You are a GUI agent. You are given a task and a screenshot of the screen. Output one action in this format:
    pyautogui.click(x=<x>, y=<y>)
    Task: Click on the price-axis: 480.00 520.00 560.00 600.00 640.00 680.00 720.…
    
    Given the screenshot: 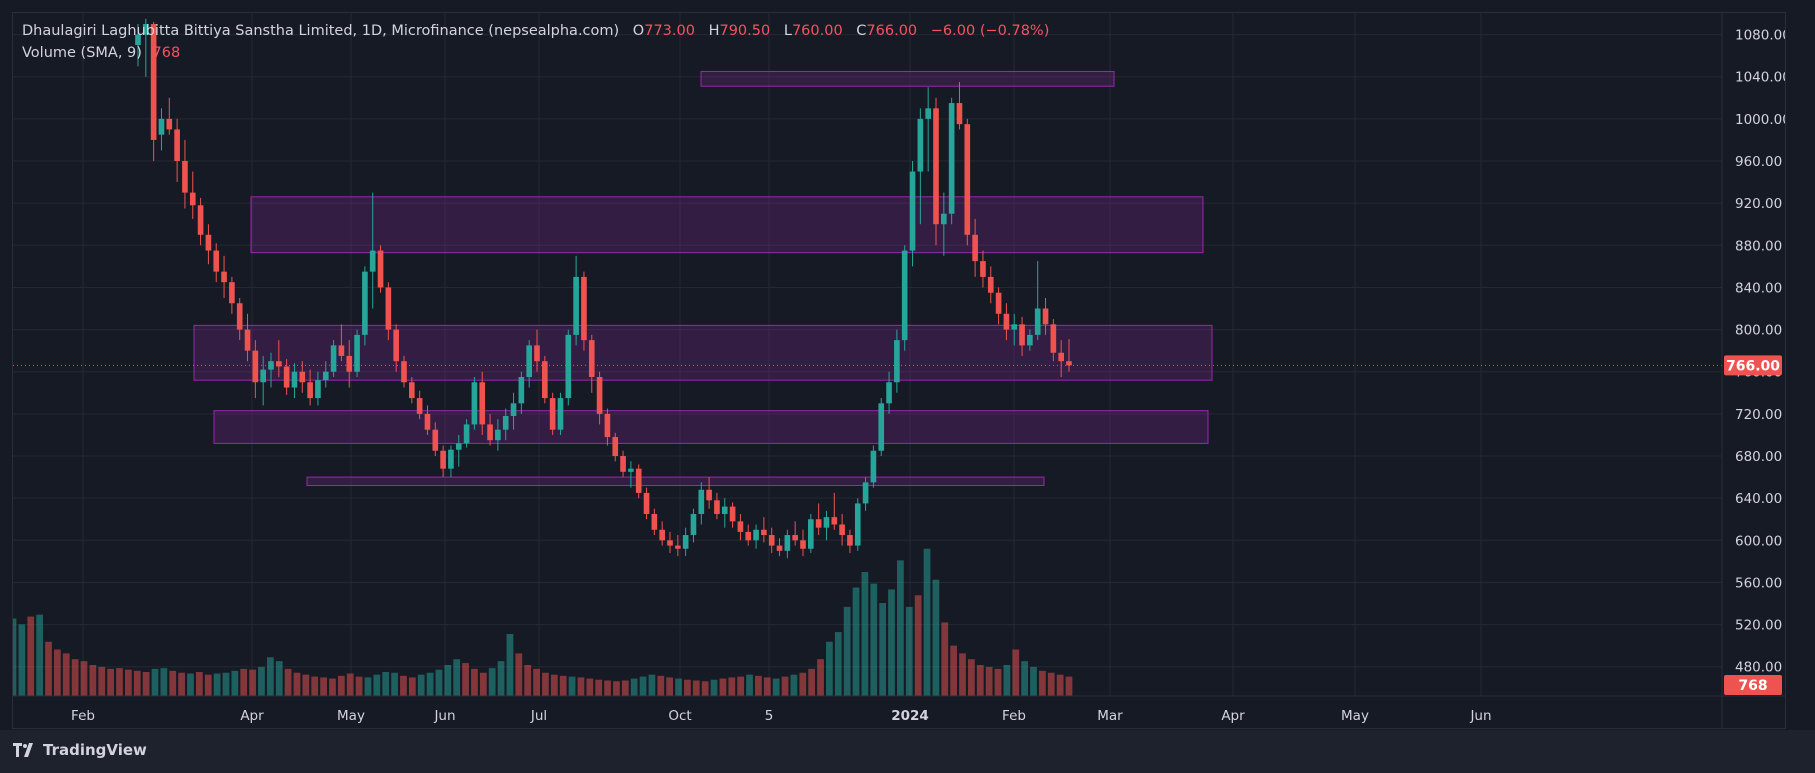 What is the action you would take?
    pyautogui.click(x=1760, y=352)
    